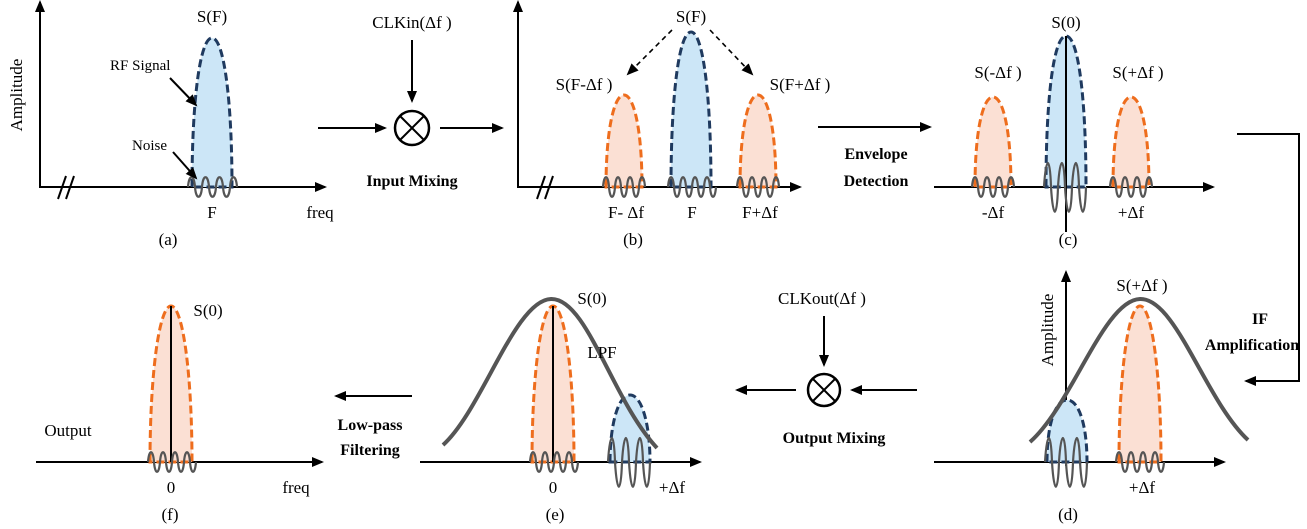 The image size is (1307, 529). What do you see at coordinates (550, 373) in the screenshot?
I see `lpf-curve` at bounding box center [550, 373].